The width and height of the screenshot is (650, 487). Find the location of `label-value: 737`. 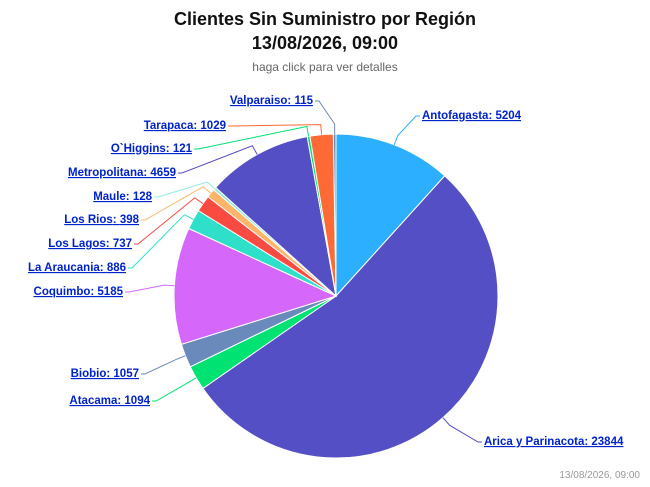

label-value: 737 is located at coordinates (122, 244).